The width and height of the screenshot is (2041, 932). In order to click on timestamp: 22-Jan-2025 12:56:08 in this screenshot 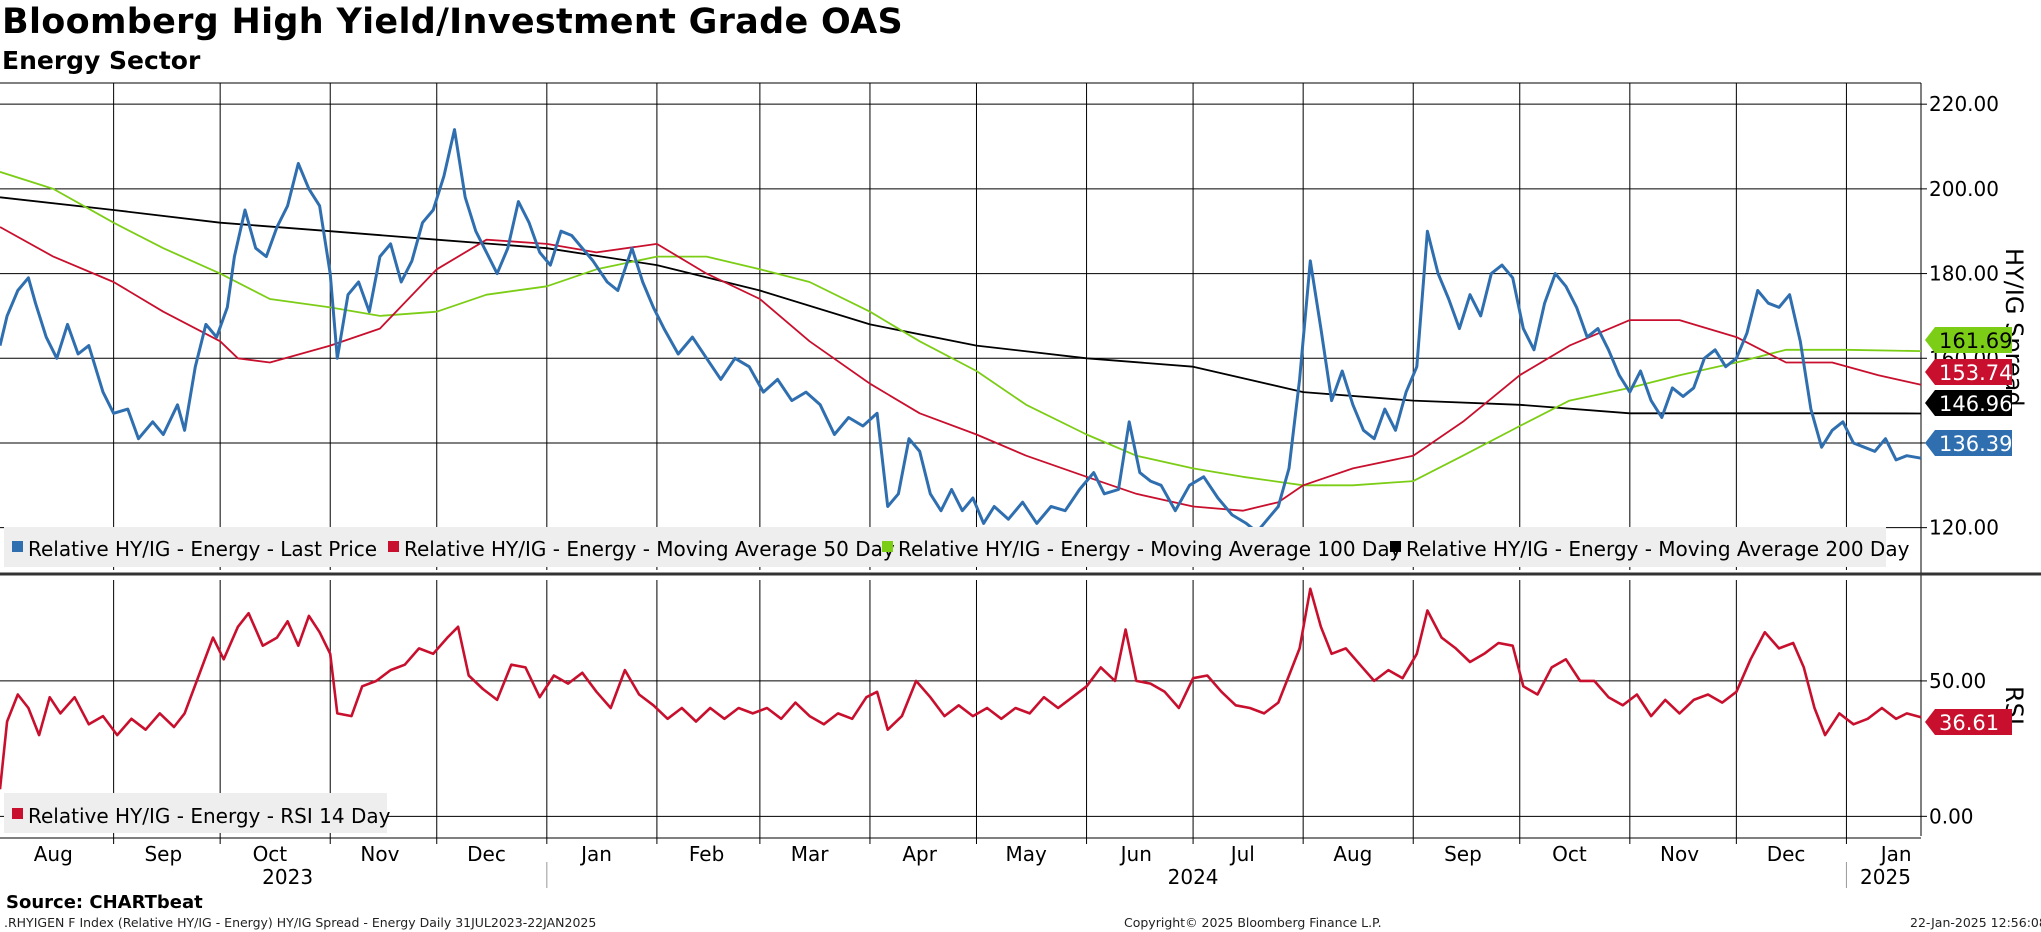, I will do `click(1975, 922)`.